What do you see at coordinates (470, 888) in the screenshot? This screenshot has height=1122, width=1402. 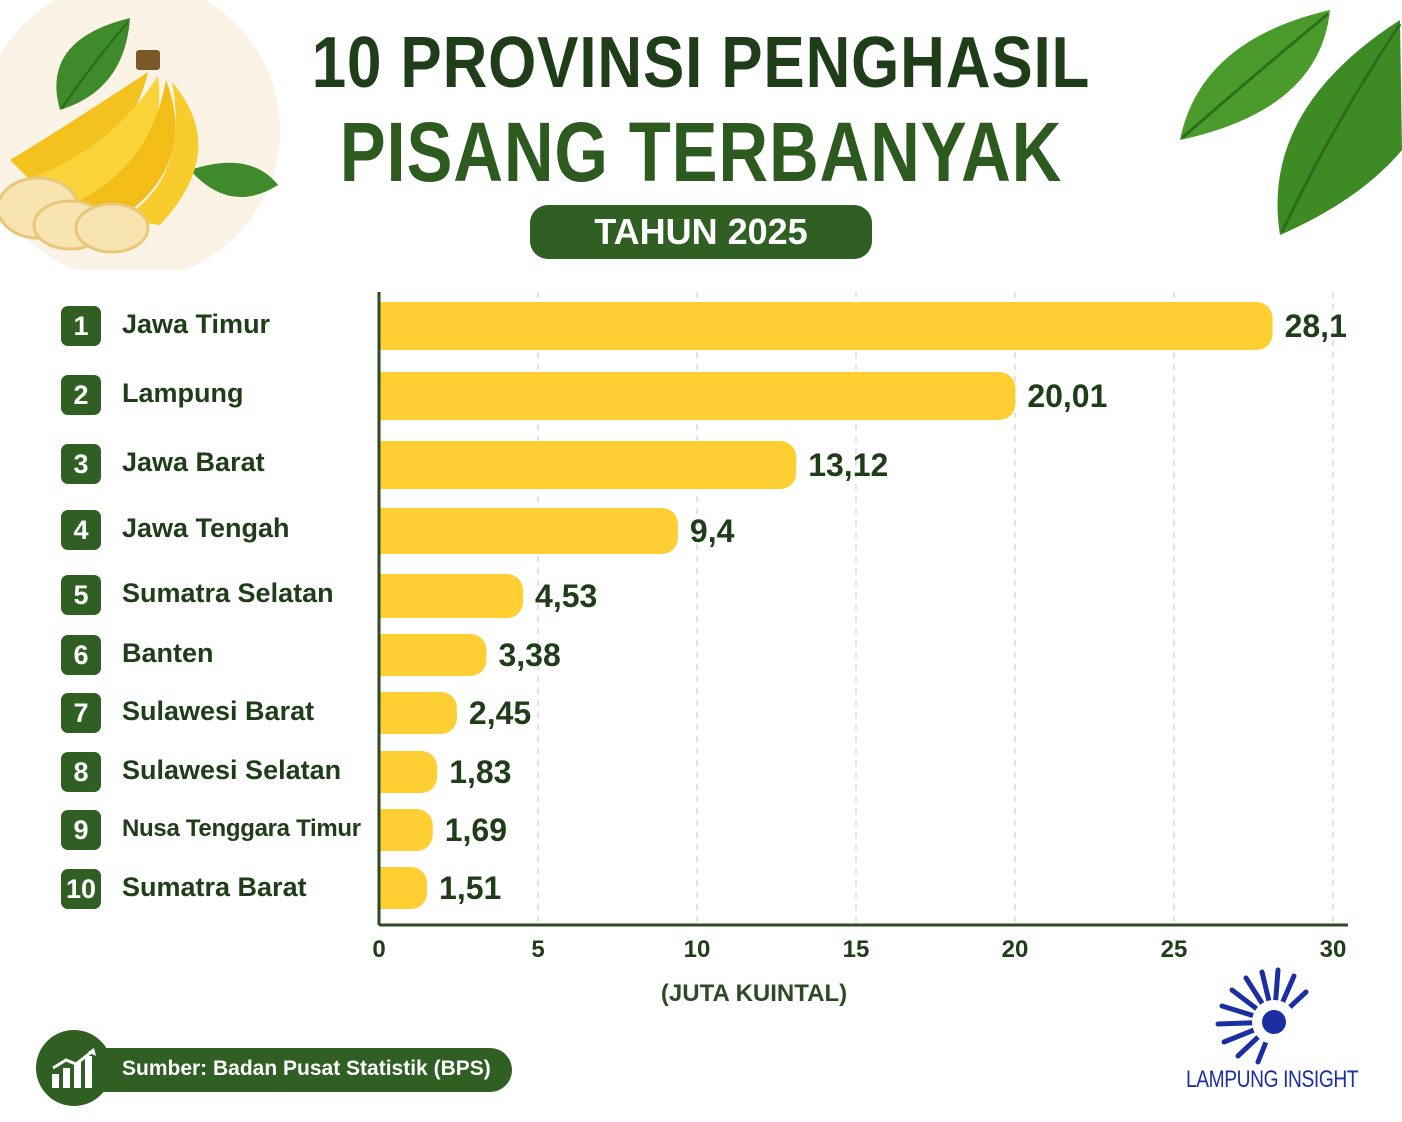 I see `bar-value-label: 1,51` at bounding box center [470, 888].